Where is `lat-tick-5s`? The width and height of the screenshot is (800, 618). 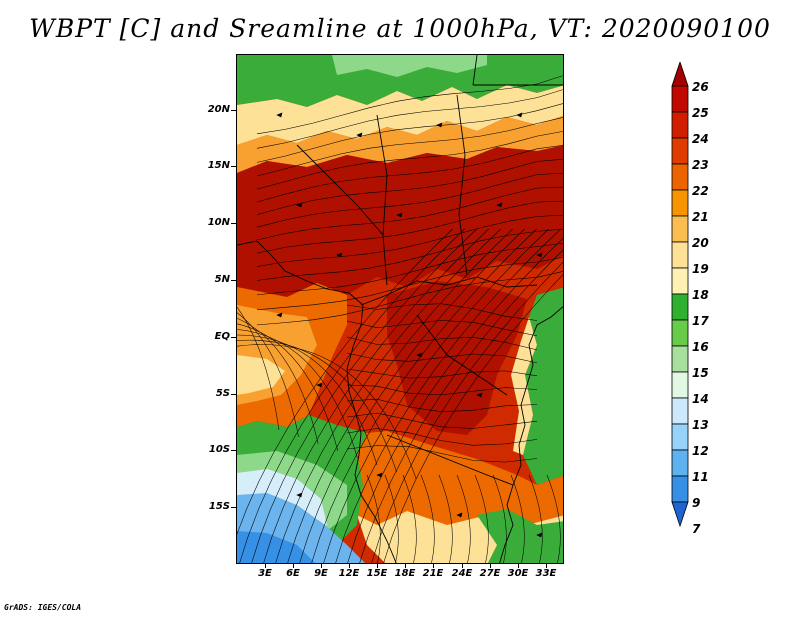 lat-tick-5s is located at coordinates (233, 394).